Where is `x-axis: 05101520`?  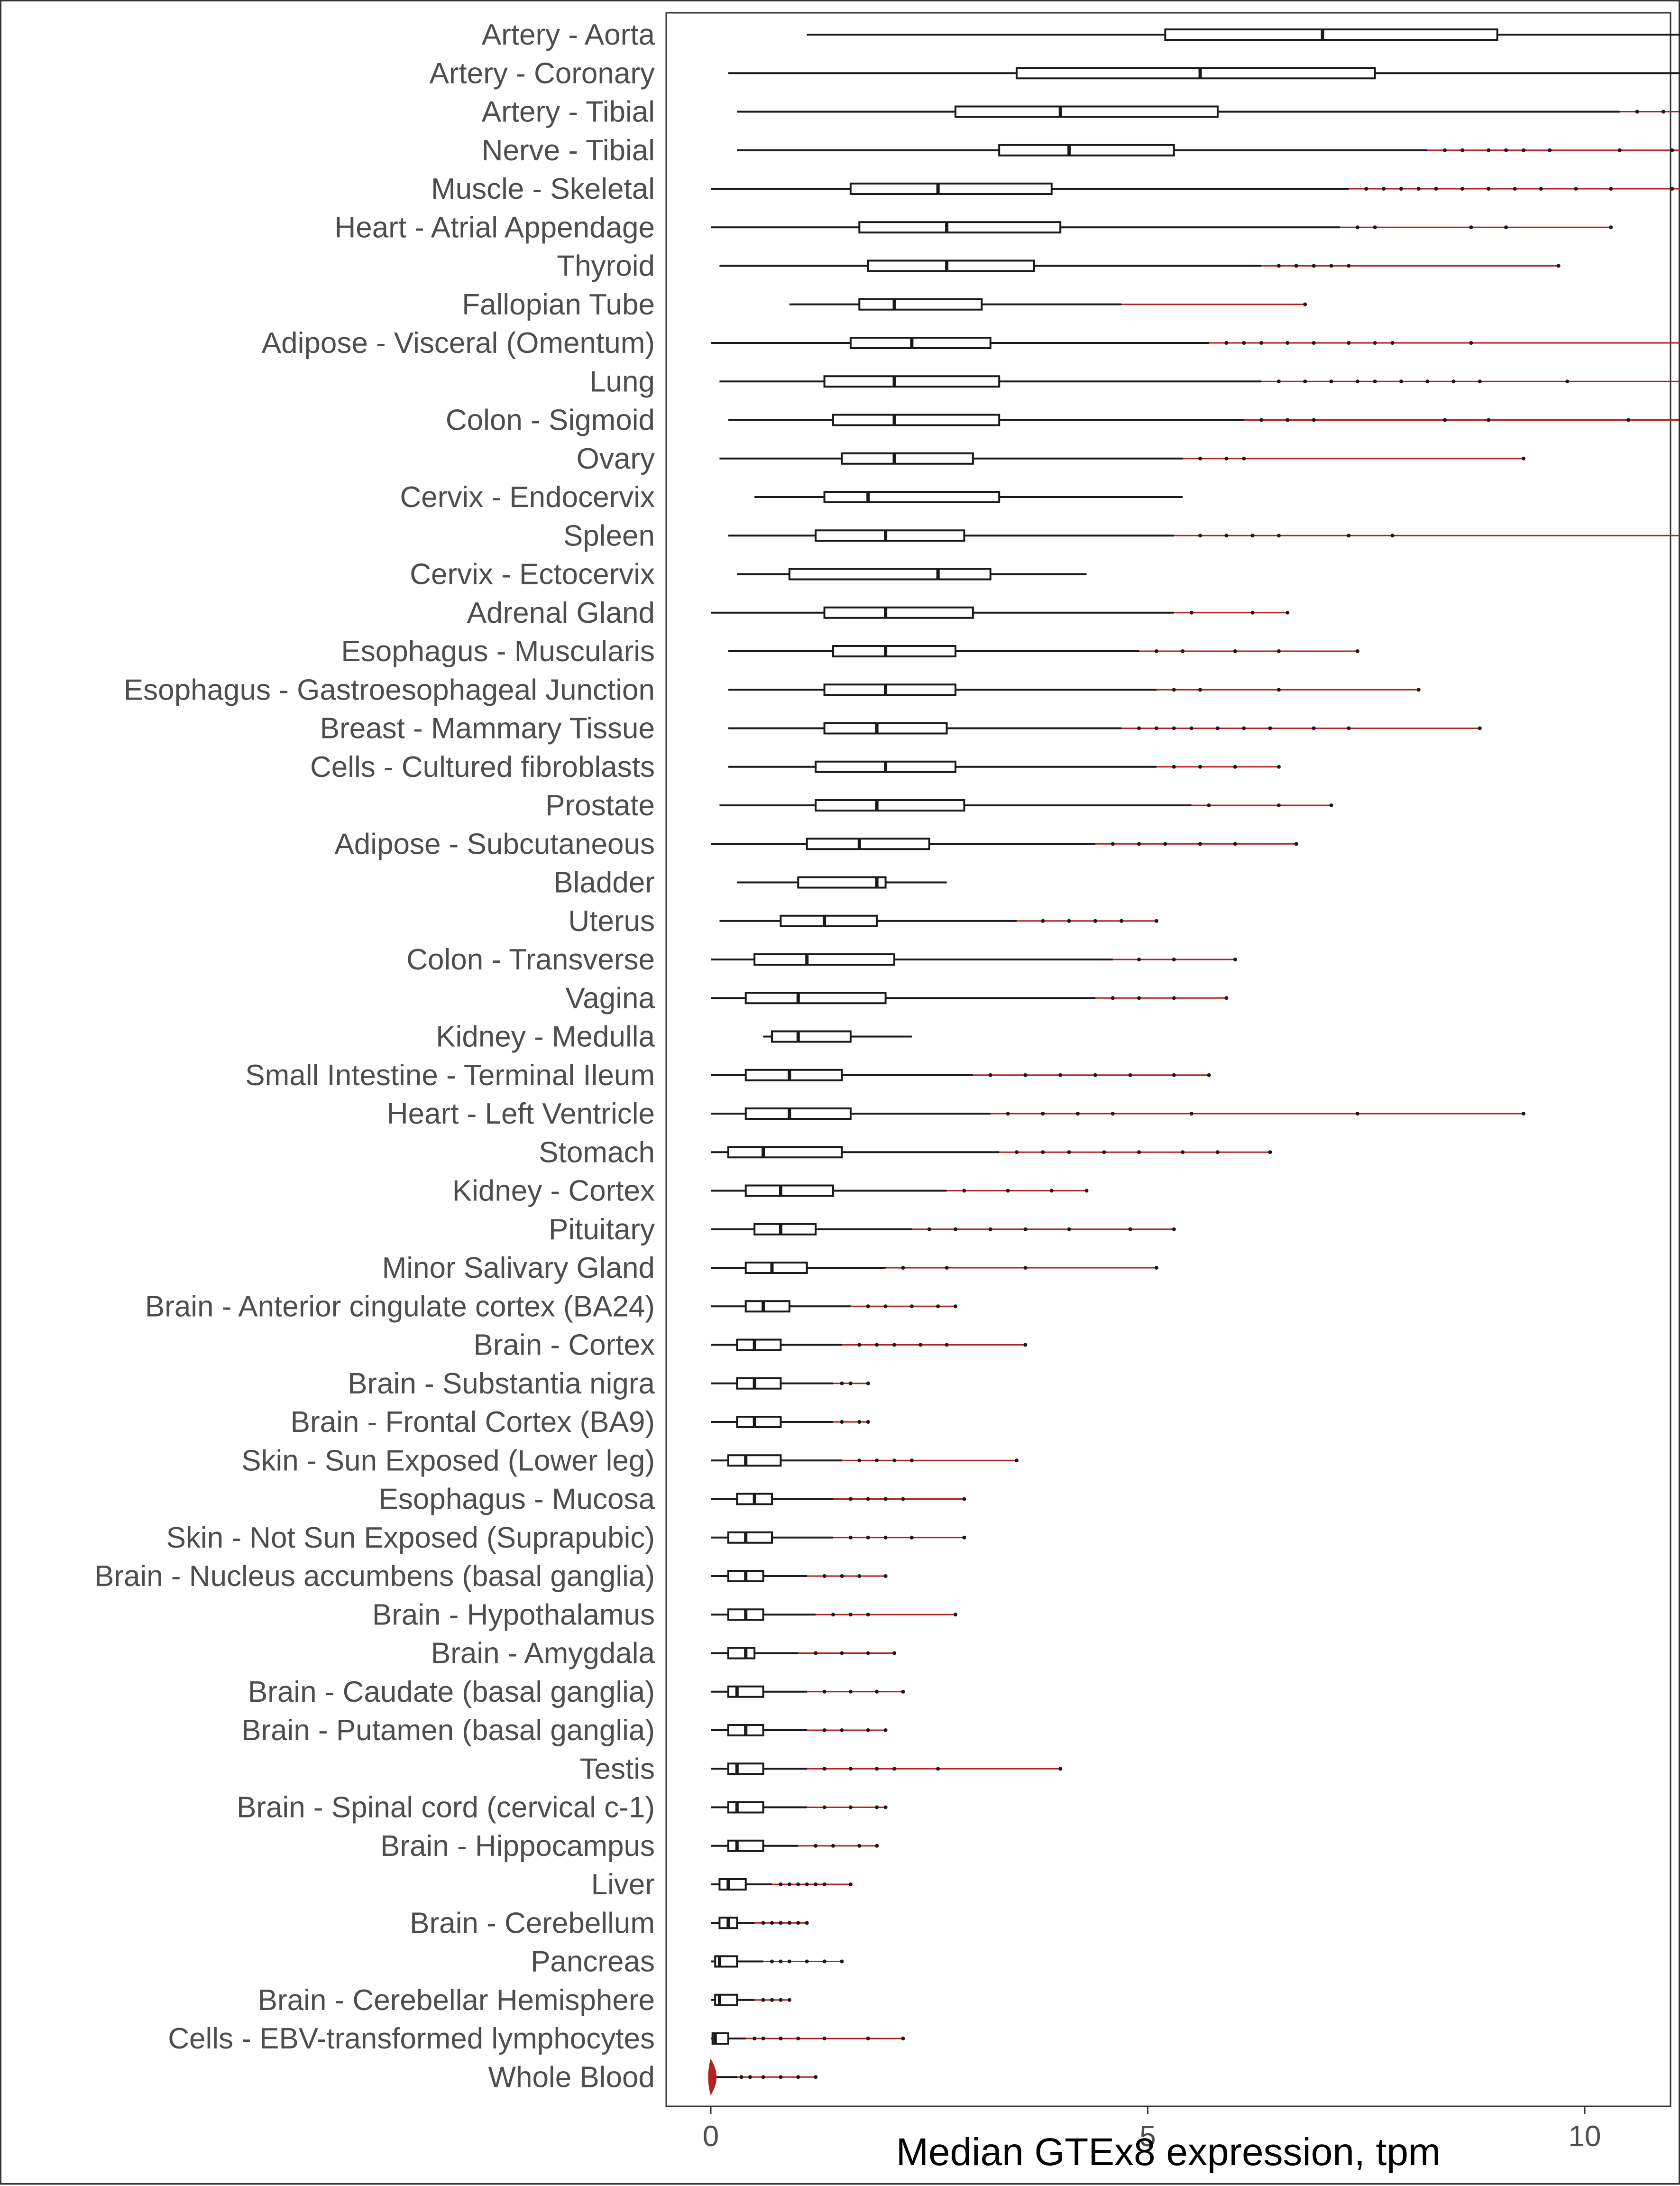
x-axis: 05101520 is located at coordinates (1152, 2129).